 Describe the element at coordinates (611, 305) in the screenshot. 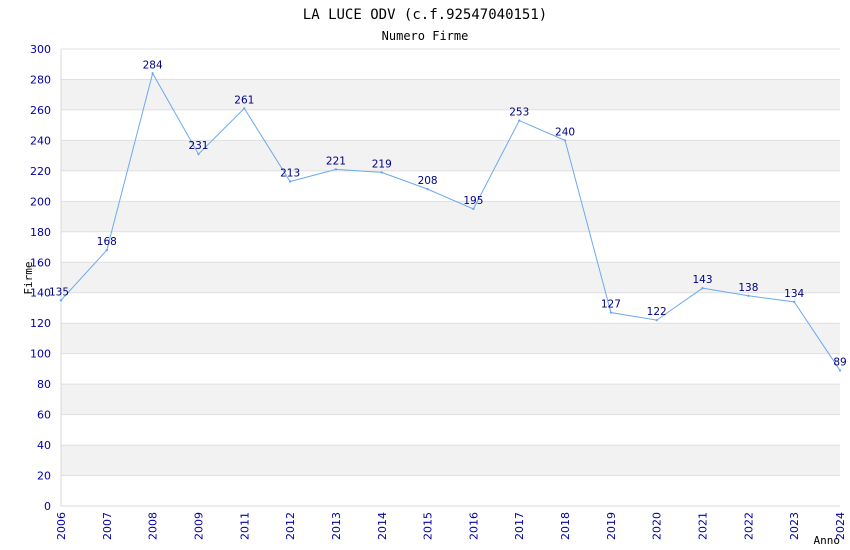

I see `data-label: 127` at that location.